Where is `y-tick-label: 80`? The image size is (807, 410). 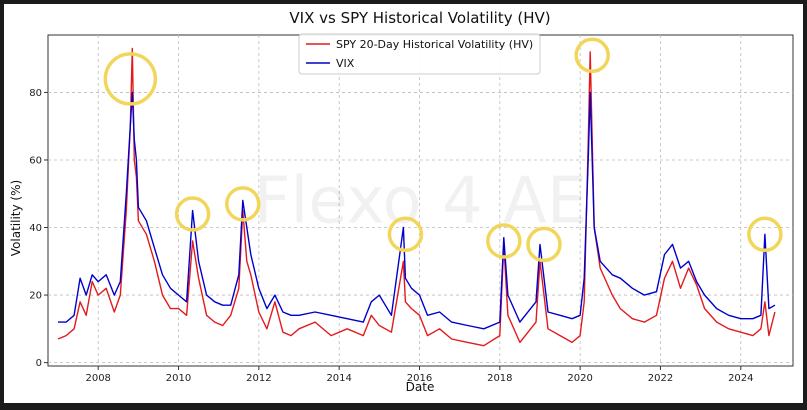 y-tick-label: 80 is located at coordinates (35, 93).